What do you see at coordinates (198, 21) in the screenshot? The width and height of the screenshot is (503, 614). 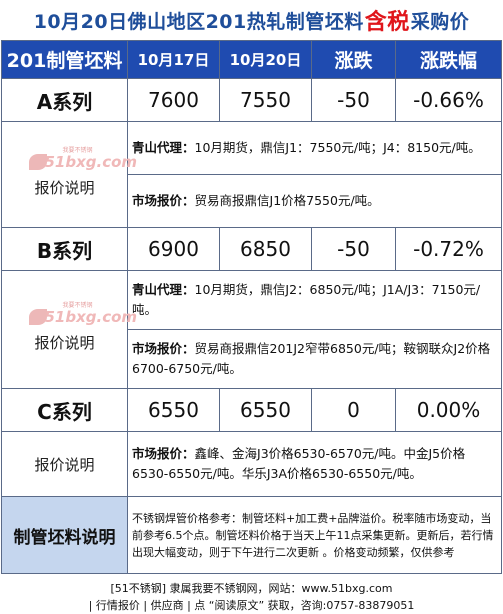 I see `title-part1: 10月20日佛山地区201热轧制管坯料` at bounding box center [198, 21].